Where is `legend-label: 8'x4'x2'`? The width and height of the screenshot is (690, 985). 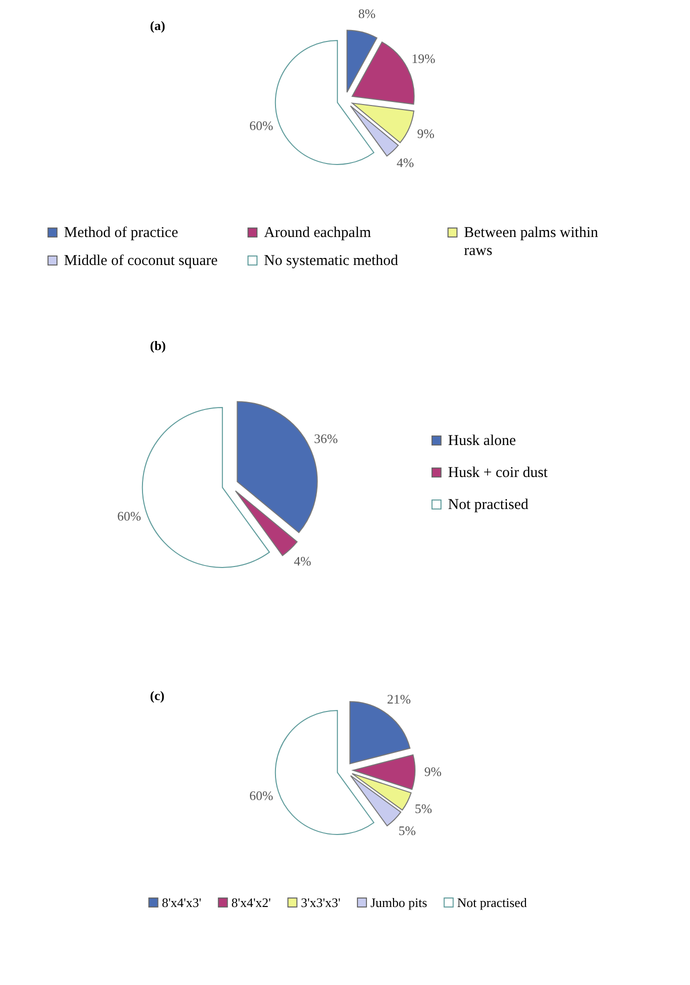 legend-label: 8'x4'x2' is located at coordinates (251, 902).